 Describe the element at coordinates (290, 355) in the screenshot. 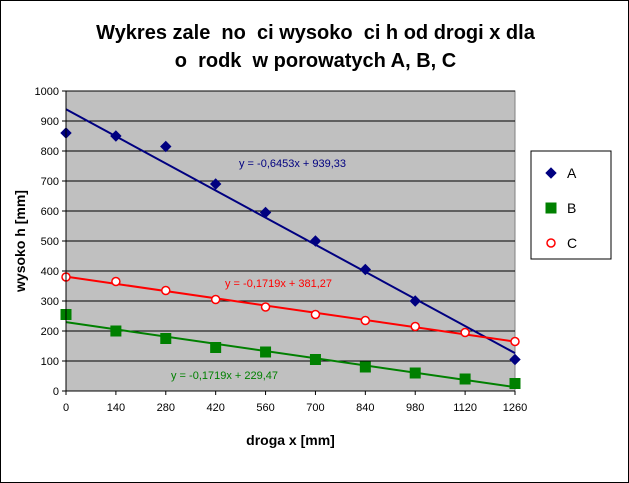

I see `trendline-B` at that location.